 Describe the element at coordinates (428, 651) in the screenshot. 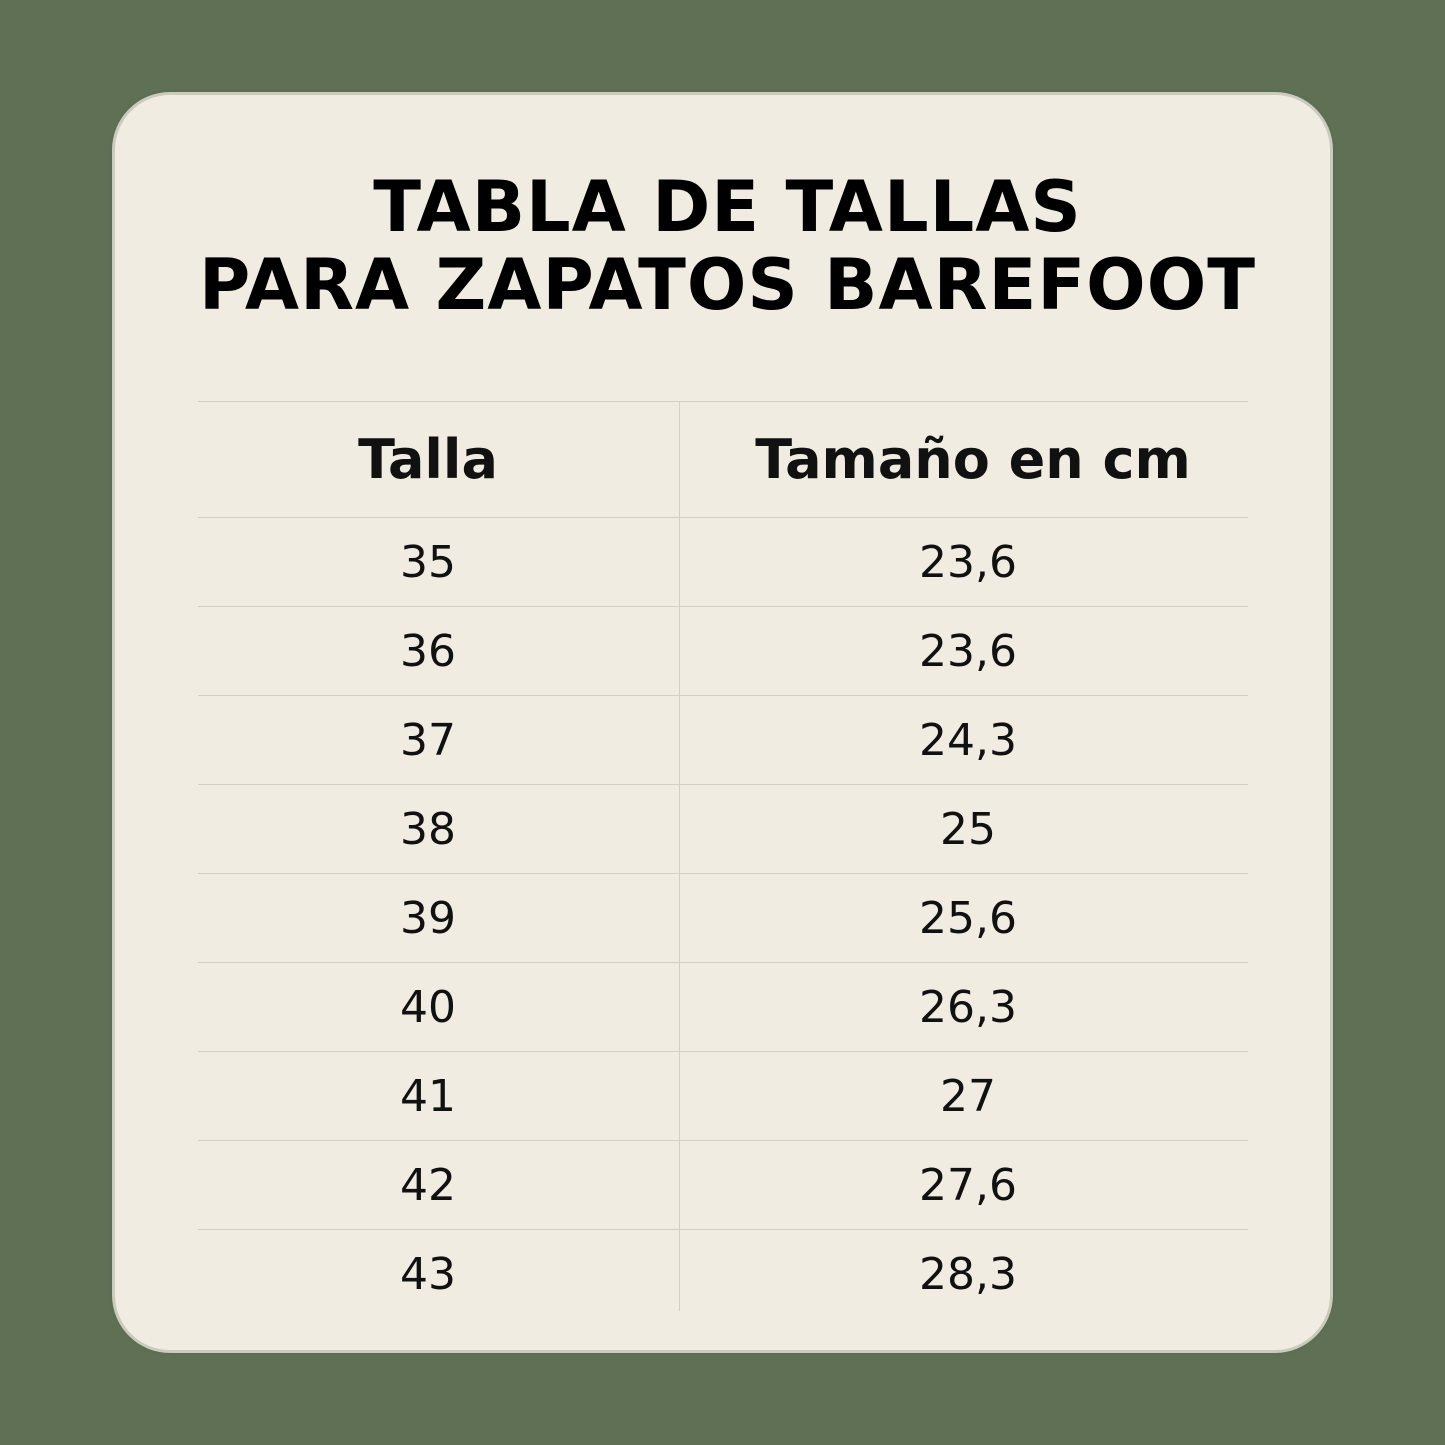

I see `size-cell: 36` at that location.